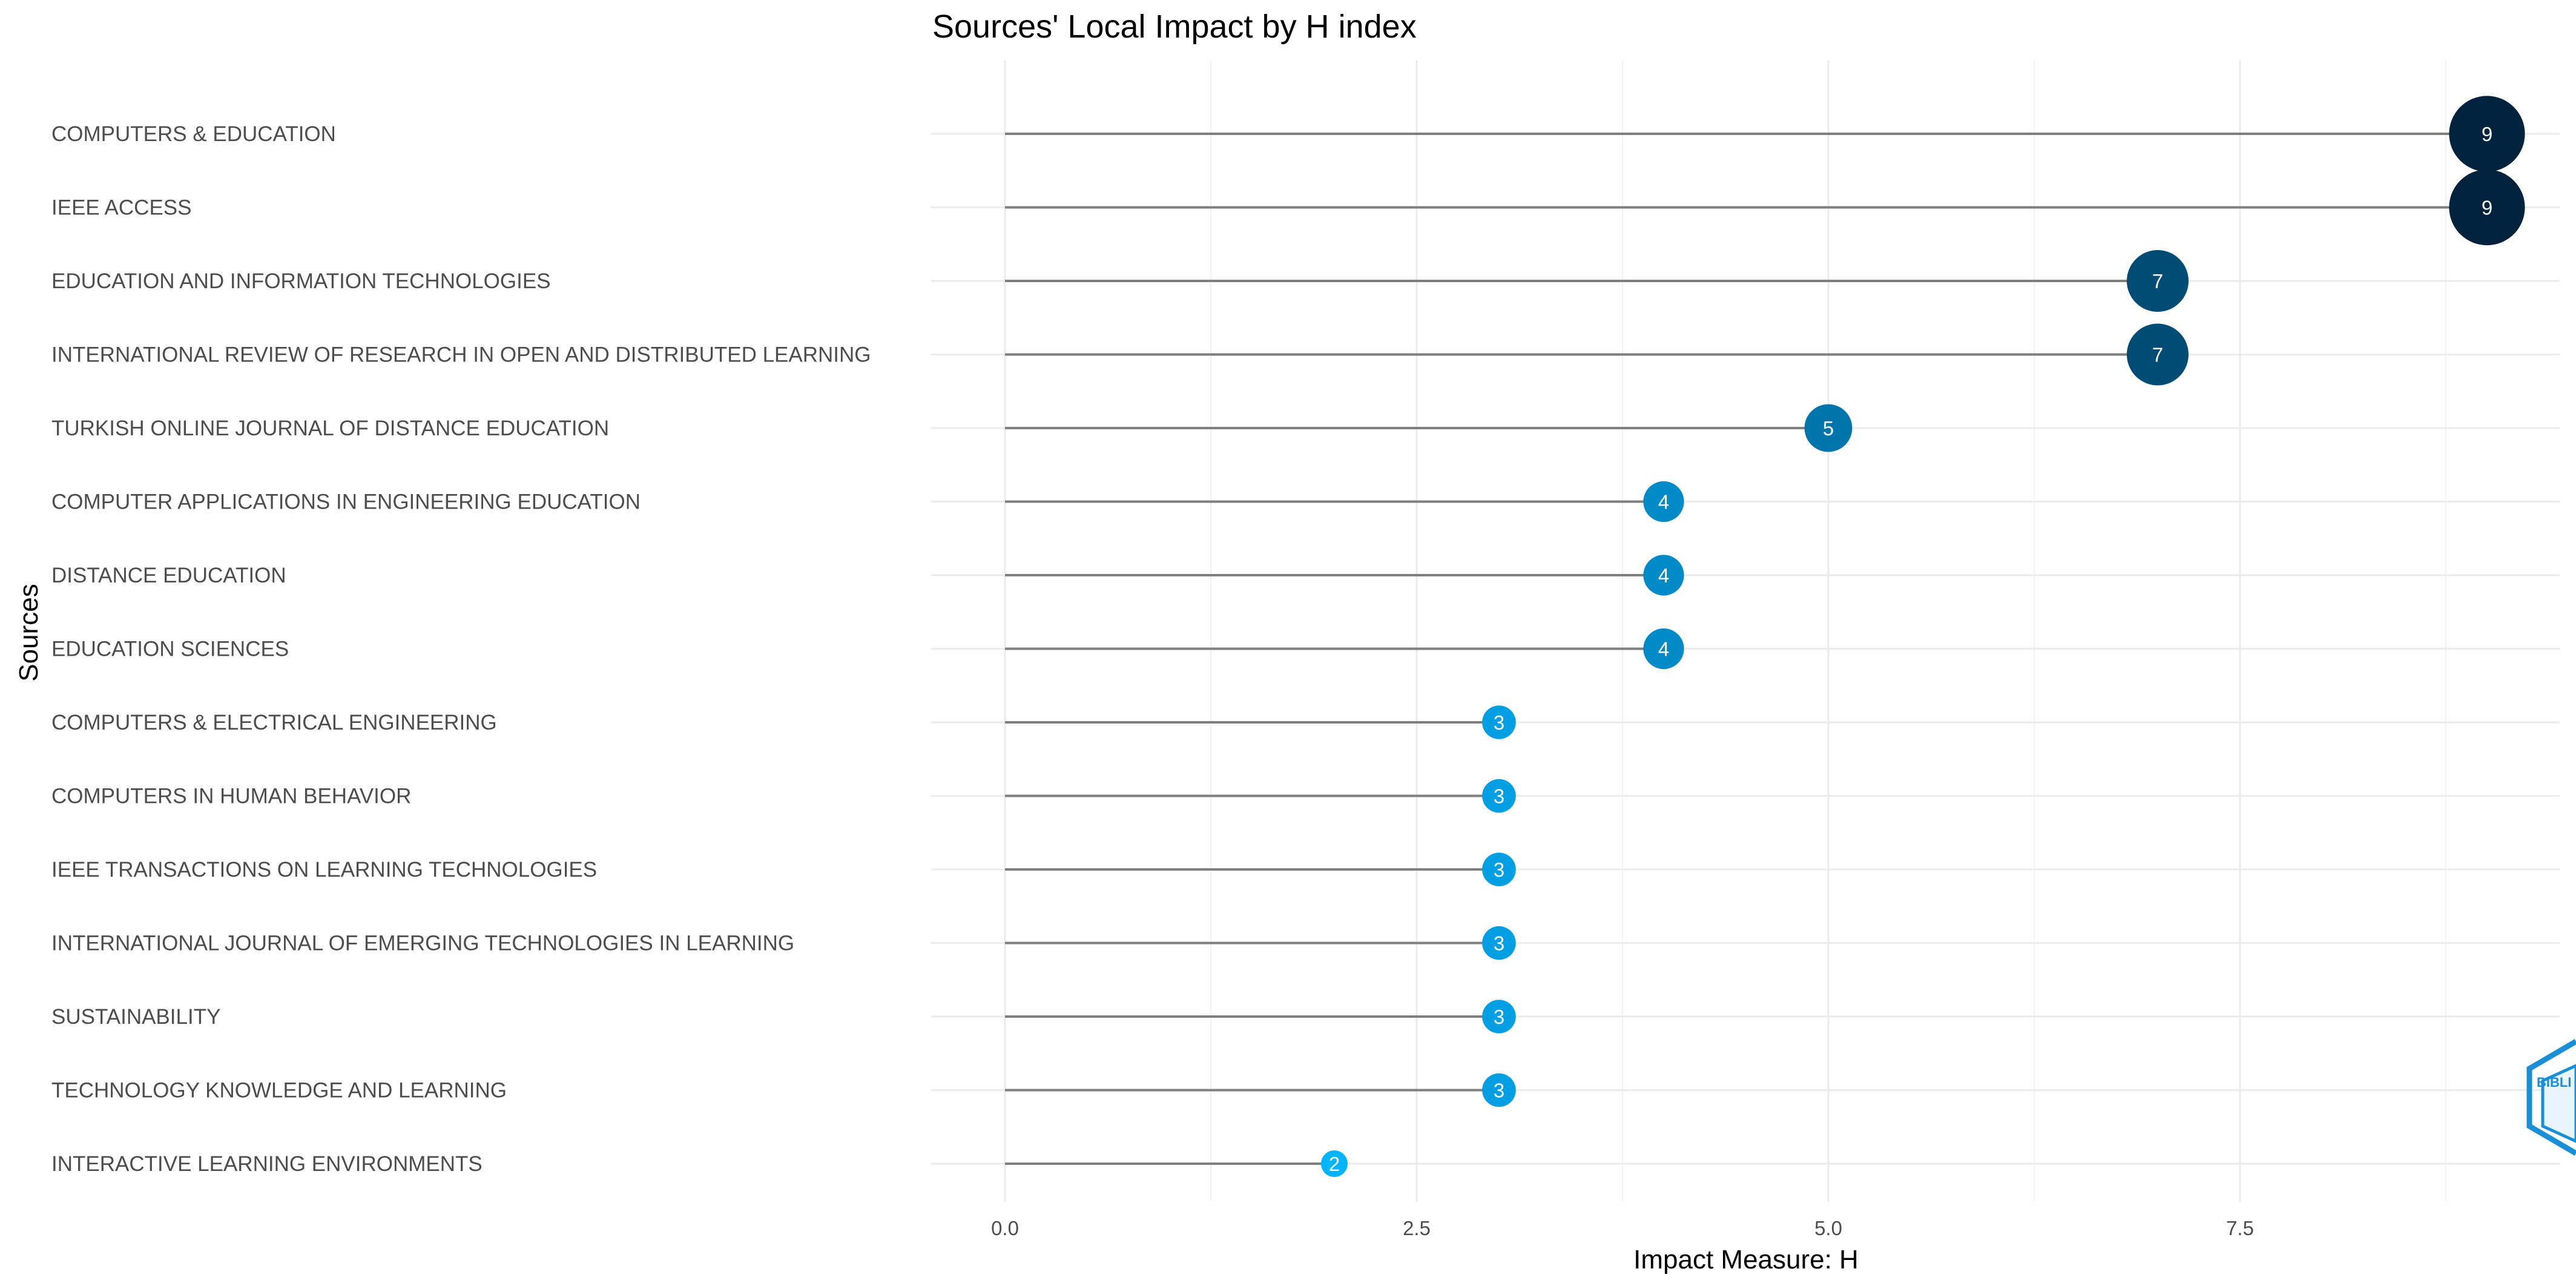  What do you see at coordinates (194, 134) in the screenshot?
I see `source-label: COMPUTERS & EDUCATION` at bounding box center [194, 134].